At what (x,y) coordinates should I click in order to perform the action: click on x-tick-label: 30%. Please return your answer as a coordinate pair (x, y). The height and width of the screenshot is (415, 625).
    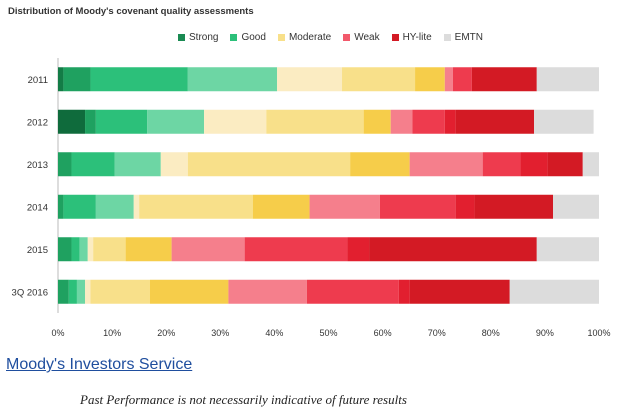
    Looking at the image, I should click on (220, 333).